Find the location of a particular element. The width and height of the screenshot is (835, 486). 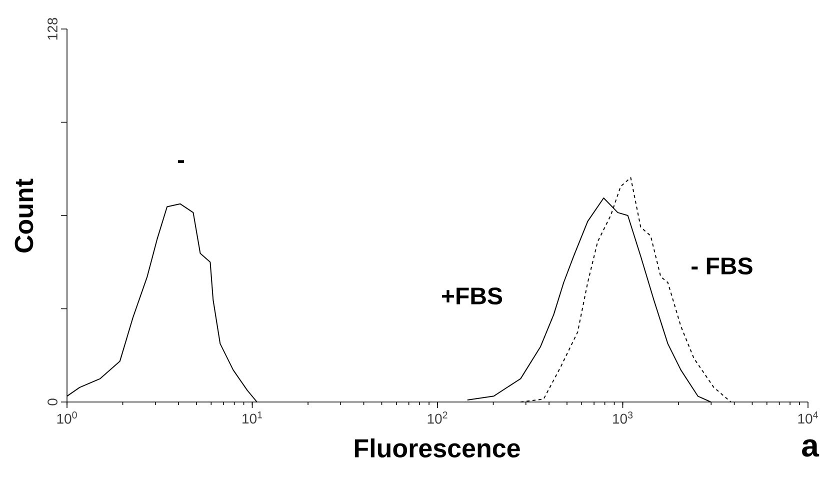

x-tick-label: 10$^{3}$ is located at coordinates (623, 418).